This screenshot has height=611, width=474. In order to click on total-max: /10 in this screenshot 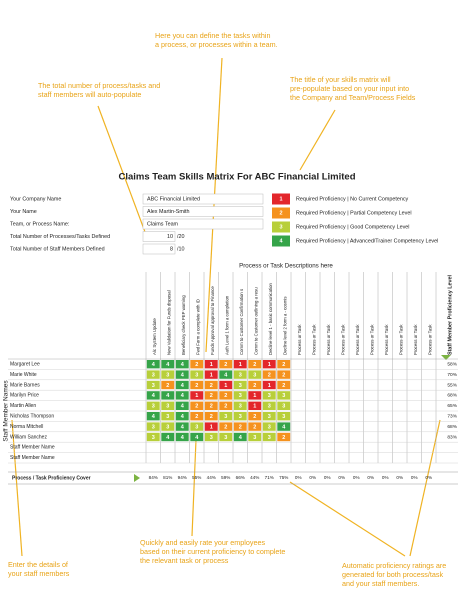, I will do `click(181, 249)`.